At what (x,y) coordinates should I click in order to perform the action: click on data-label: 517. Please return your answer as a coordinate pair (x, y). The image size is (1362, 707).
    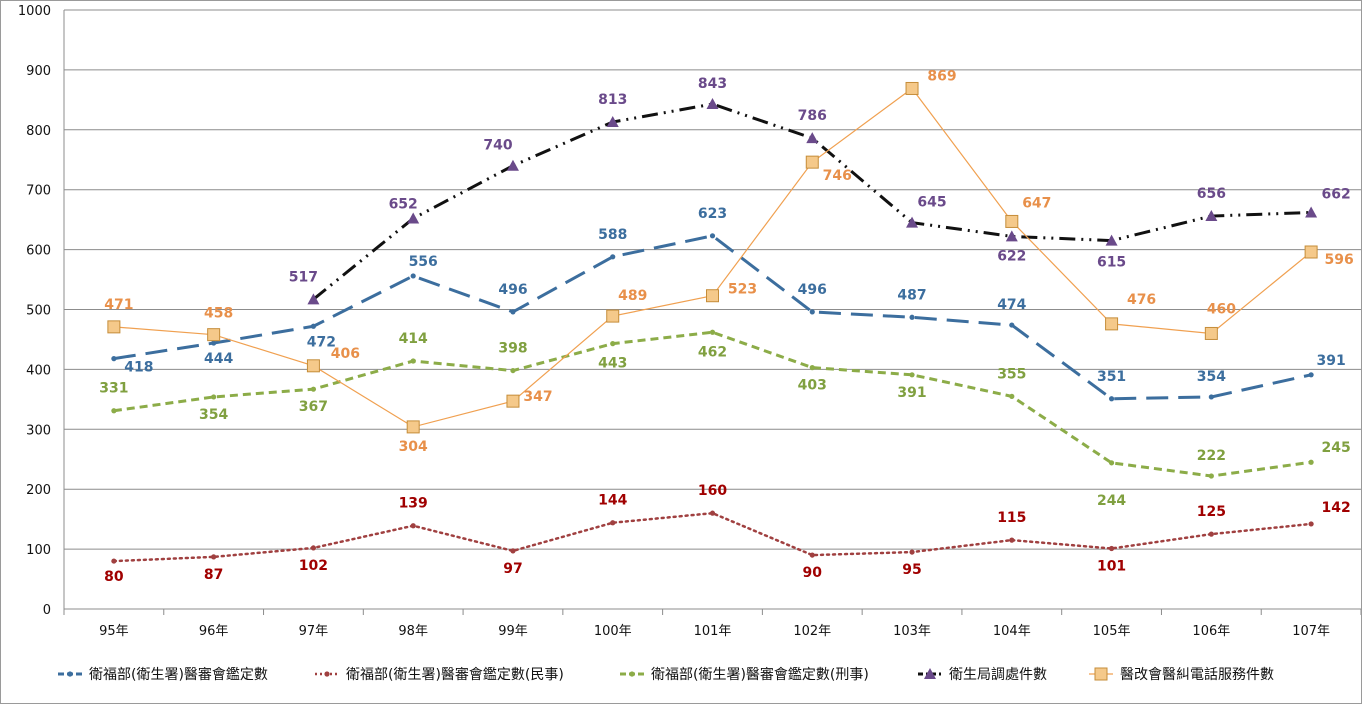
    Looking at the image, I should click on (303, 277).